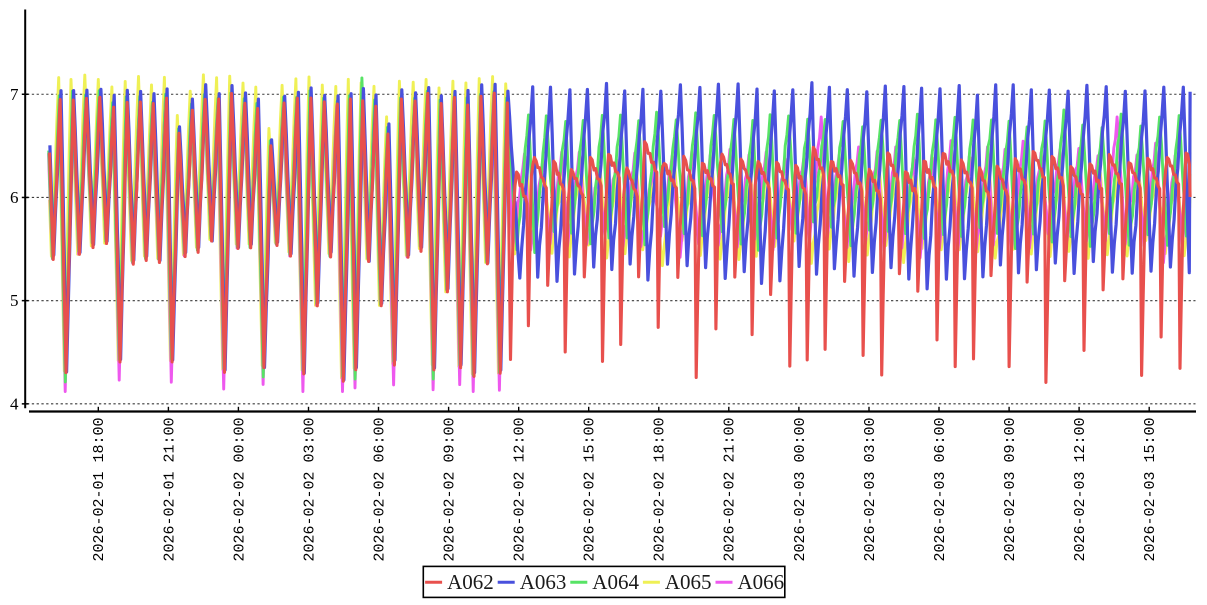  What do you see at coordinates (169, 490) in the screenshot?
I see `svg-text: 2026-02-01 21:00` at bounding box center [169, 490].